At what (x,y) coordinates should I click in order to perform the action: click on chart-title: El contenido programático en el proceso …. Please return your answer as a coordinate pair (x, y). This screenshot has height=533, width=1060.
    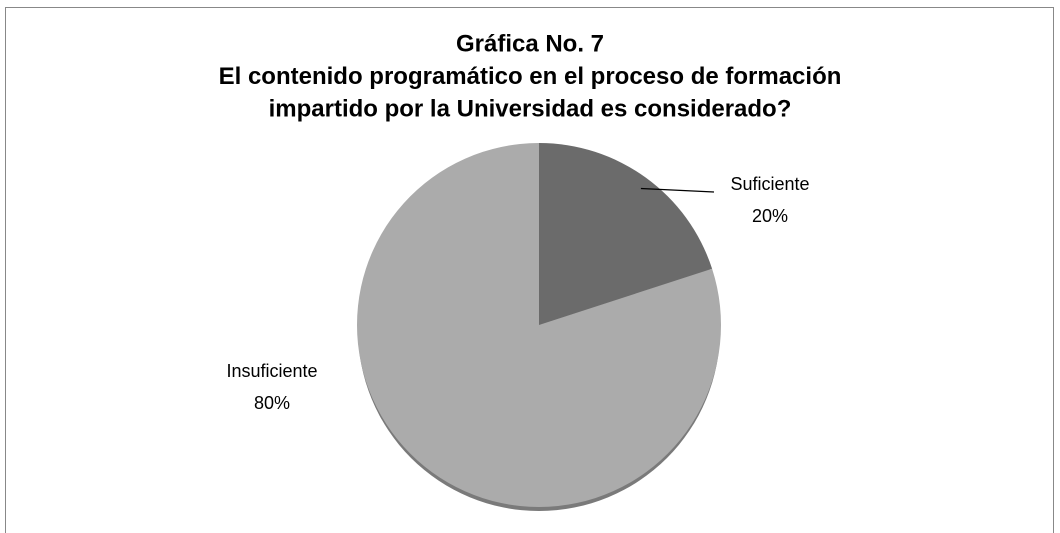
    Looking at the image, I should click on (530, 76).